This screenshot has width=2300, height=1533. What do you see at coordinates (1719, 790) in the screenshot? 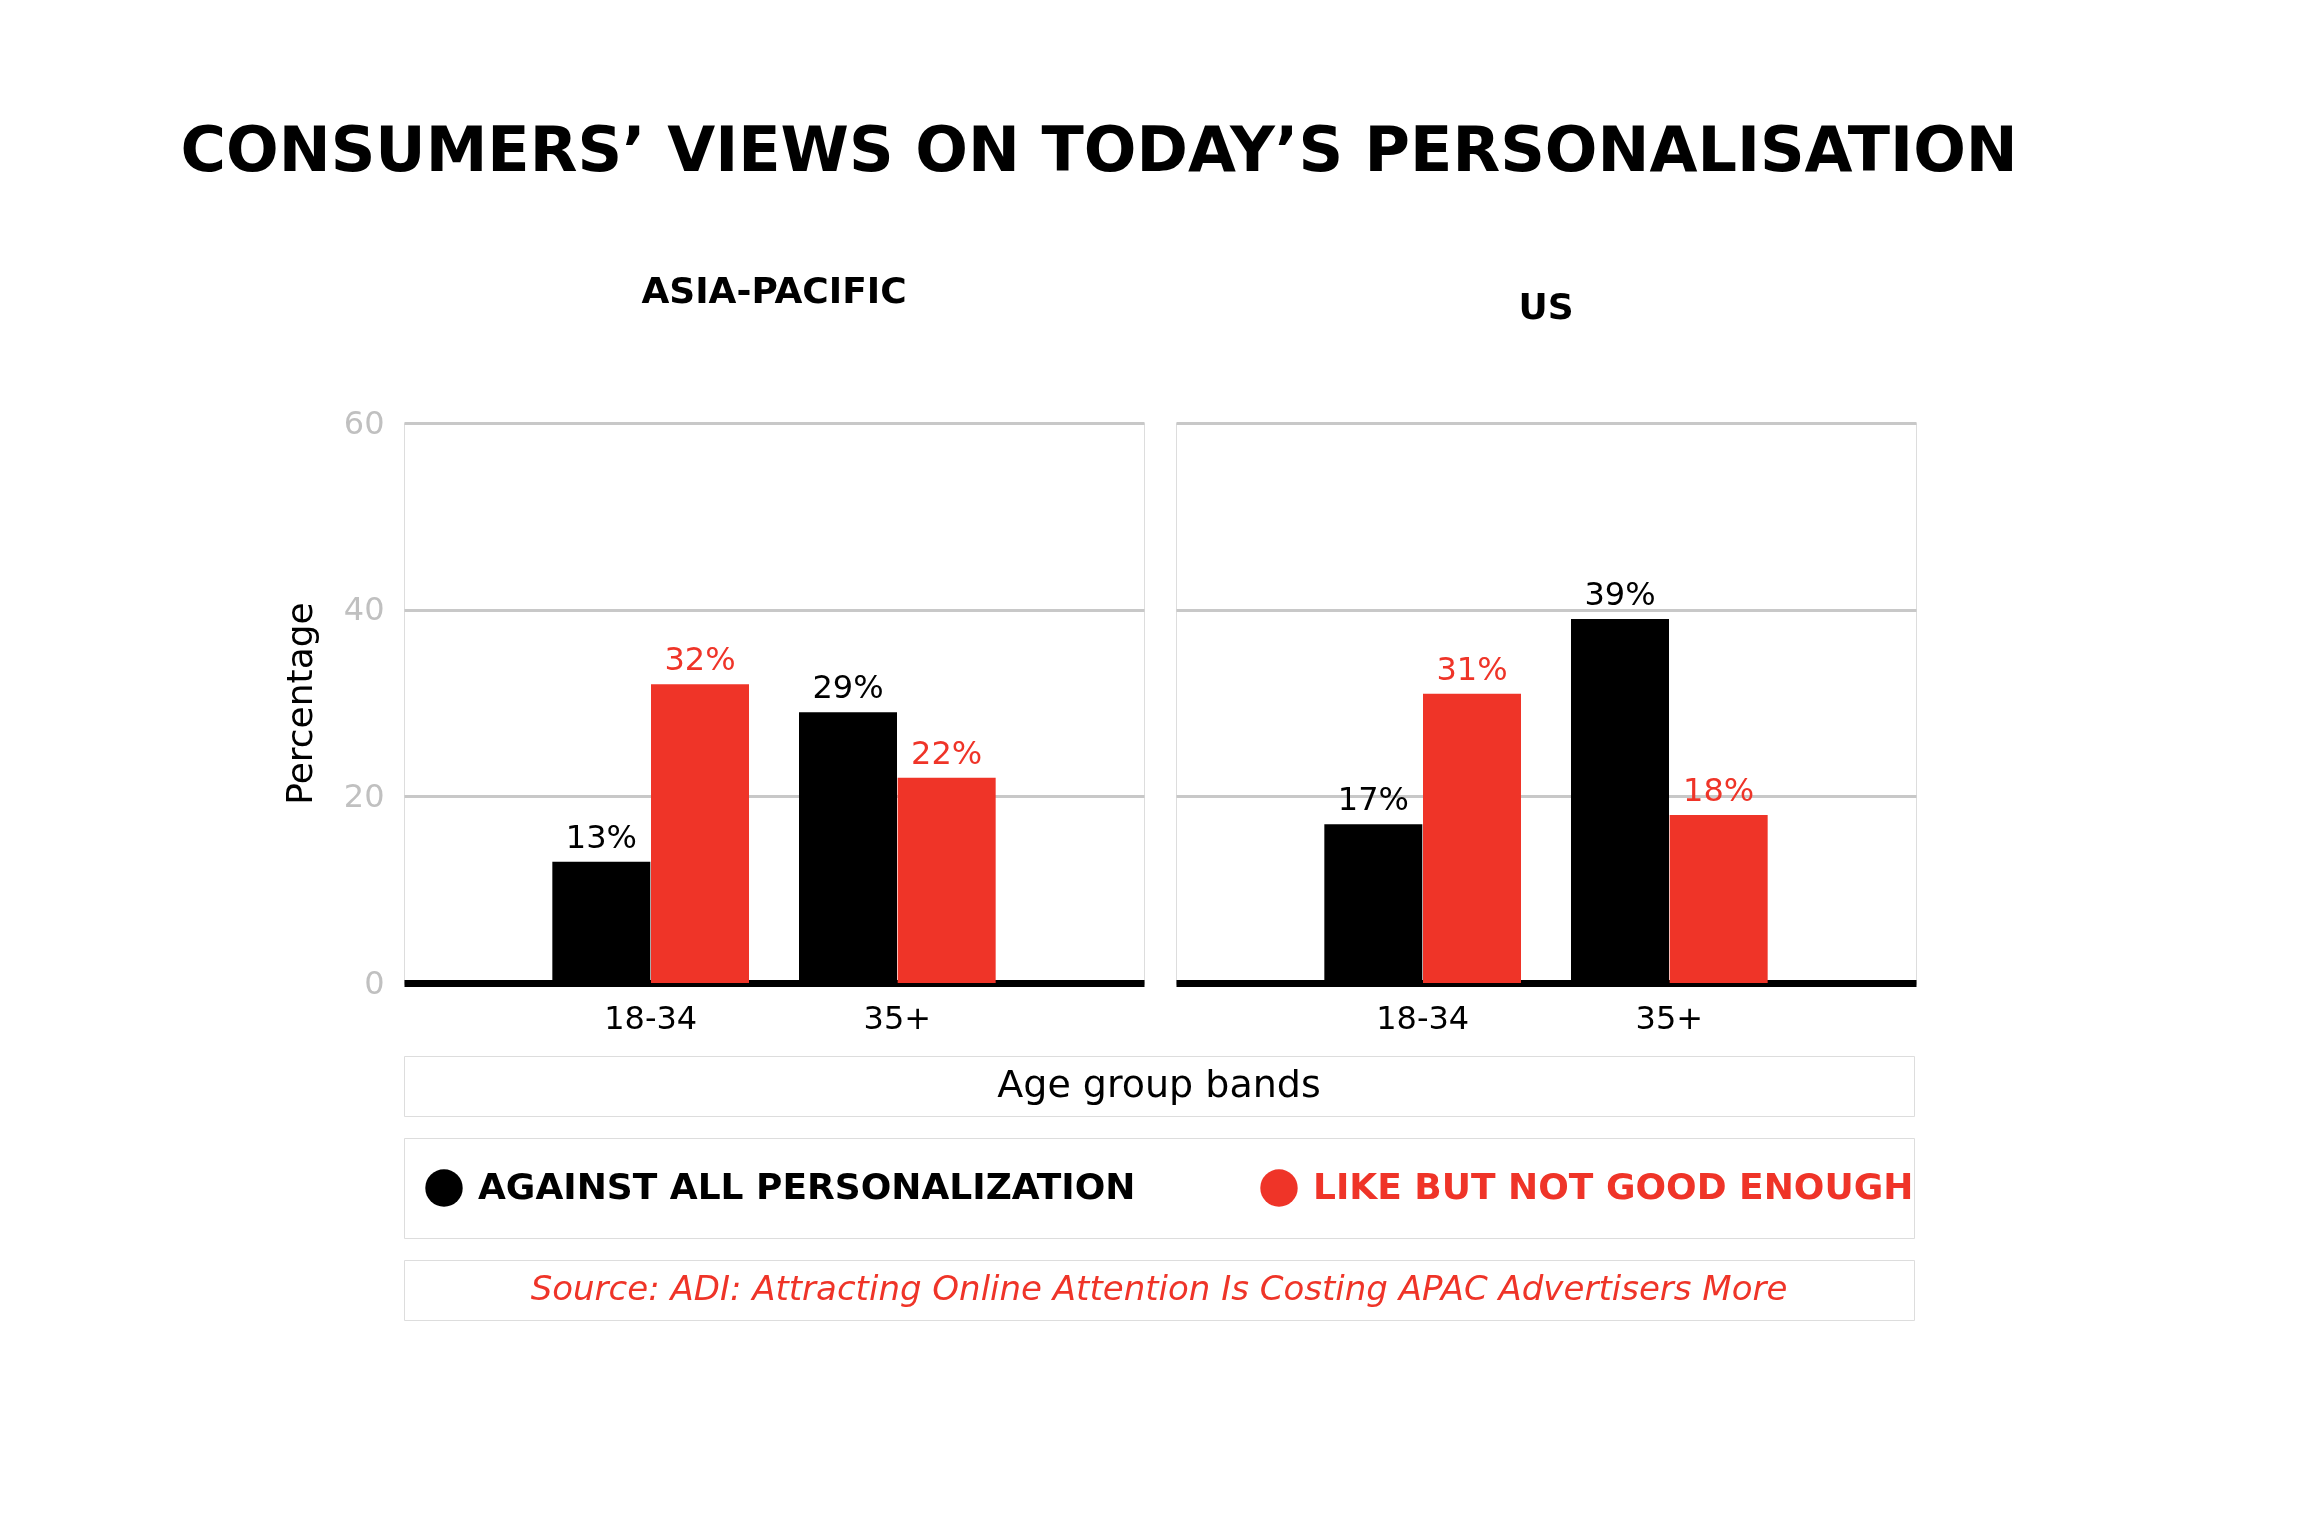
I see `data-label: 18%` at bounding box center [1719, 790].